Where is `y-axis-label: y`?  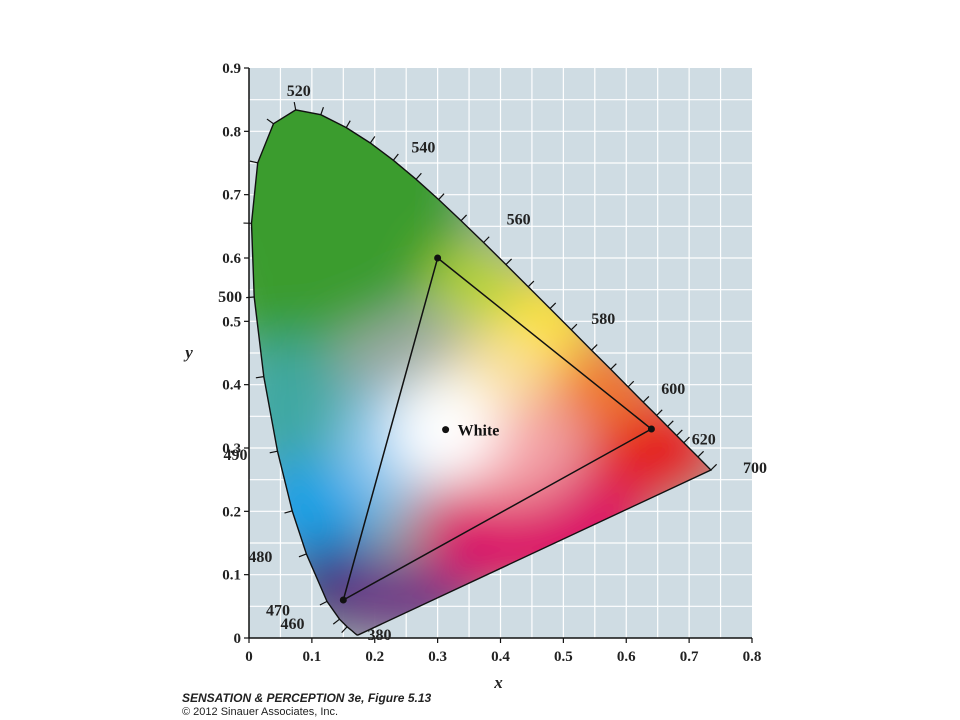 y-axis-label: y is located at coordinates (188, 352).